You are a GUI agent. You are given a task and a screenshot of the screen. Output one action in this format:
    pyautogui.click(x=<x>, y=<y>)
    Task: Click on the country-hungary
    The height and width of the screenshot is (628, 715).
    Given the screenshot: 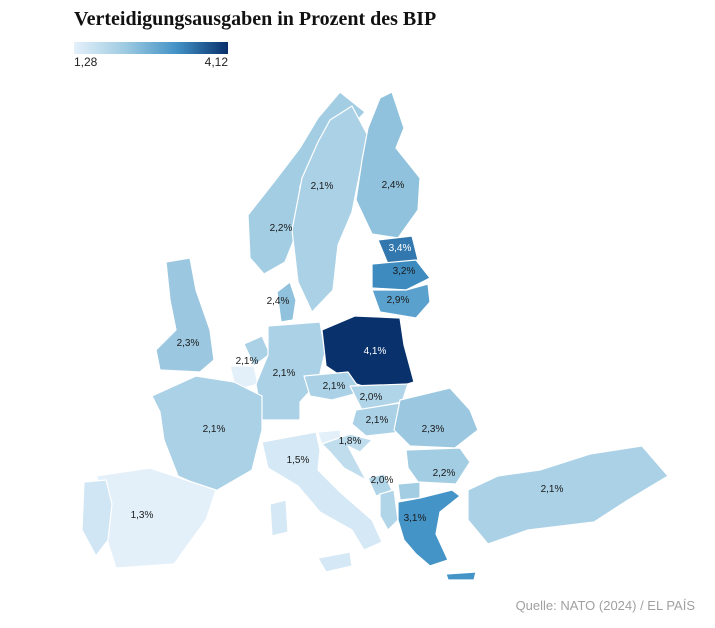 What is the action you would take?
    pyautogui.click(x=379, y=419)
    